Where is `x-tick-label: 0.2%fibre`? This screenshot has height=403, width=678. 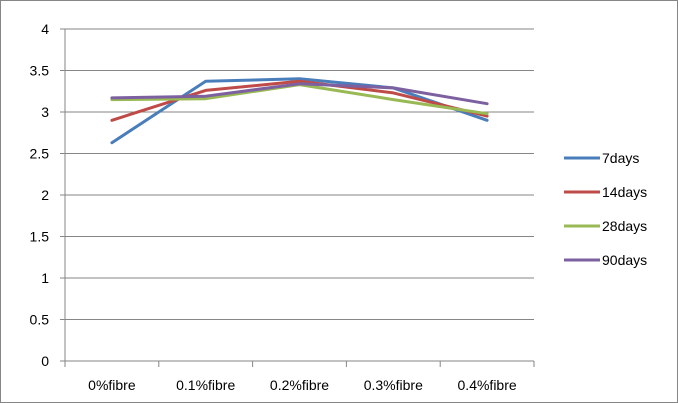 x-tick-label: 0.2%fibre is located at coordinates (299, 385).